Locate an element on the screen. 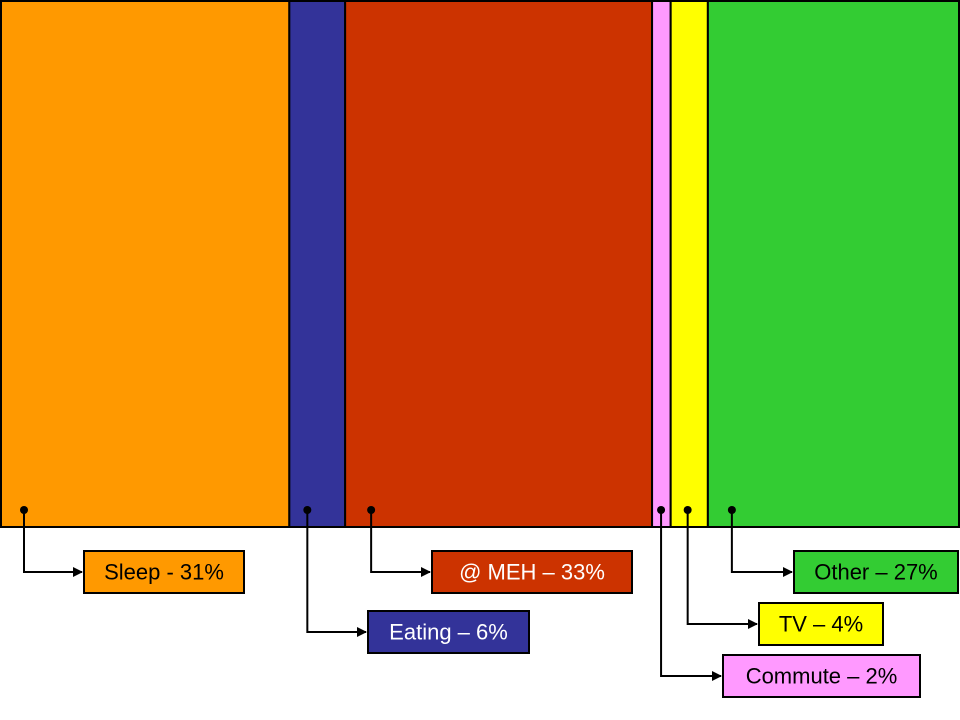 The height and width of the screenshot is (720, 960). anchor-dot-commute is located at coordinates (661, 510).